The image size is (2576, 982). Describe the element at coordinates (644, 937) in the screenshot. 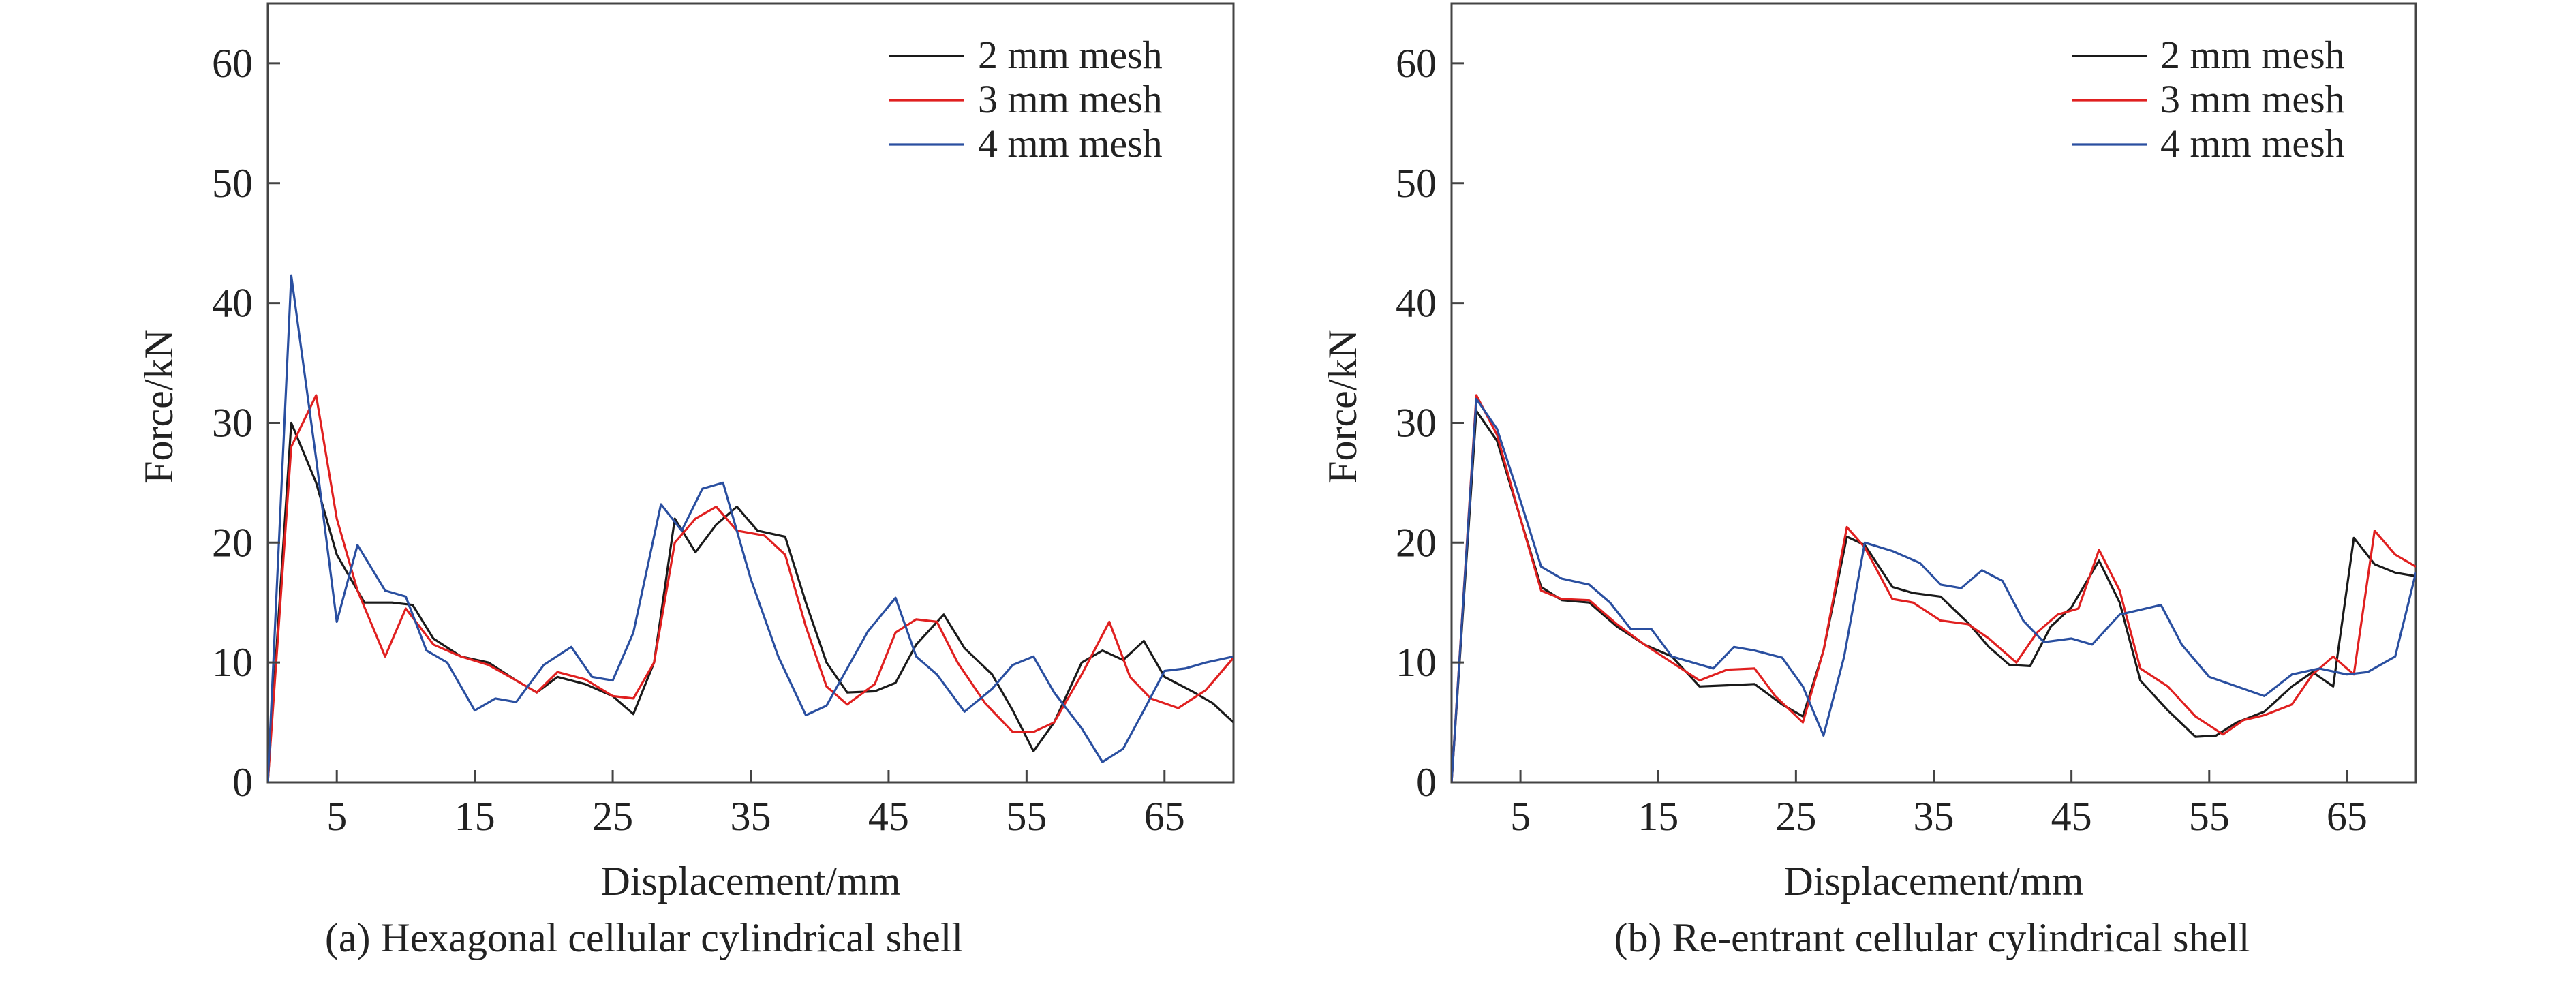

I see `chart-caption: (a) Hexagonal cellular cylindrical shell` at that location.